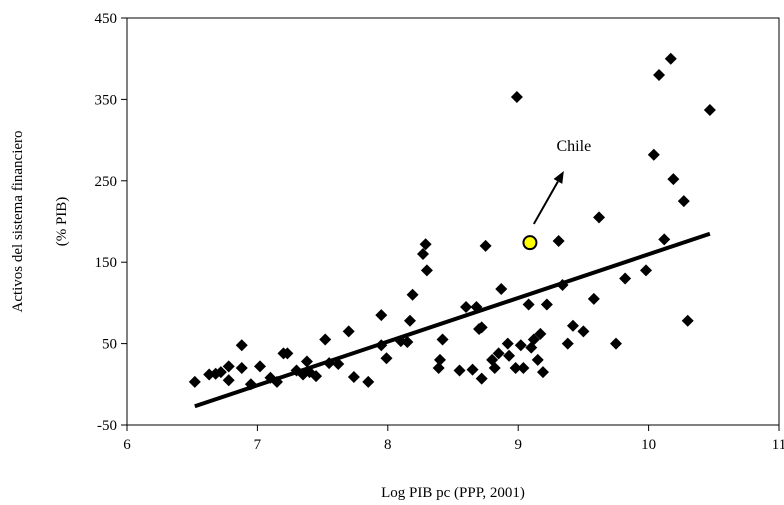 This screenshot has height=505, width=784. I want to click on x-tick-label: 8, so click(388, 445).